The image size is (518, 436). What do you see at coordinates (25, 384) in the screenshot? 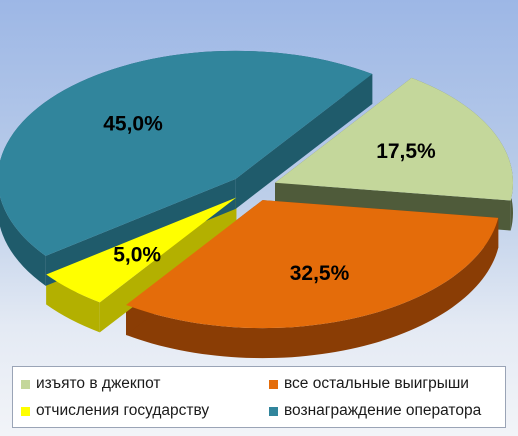
I see `legend-swatch-jackpot` at bounding box center [25, 384].